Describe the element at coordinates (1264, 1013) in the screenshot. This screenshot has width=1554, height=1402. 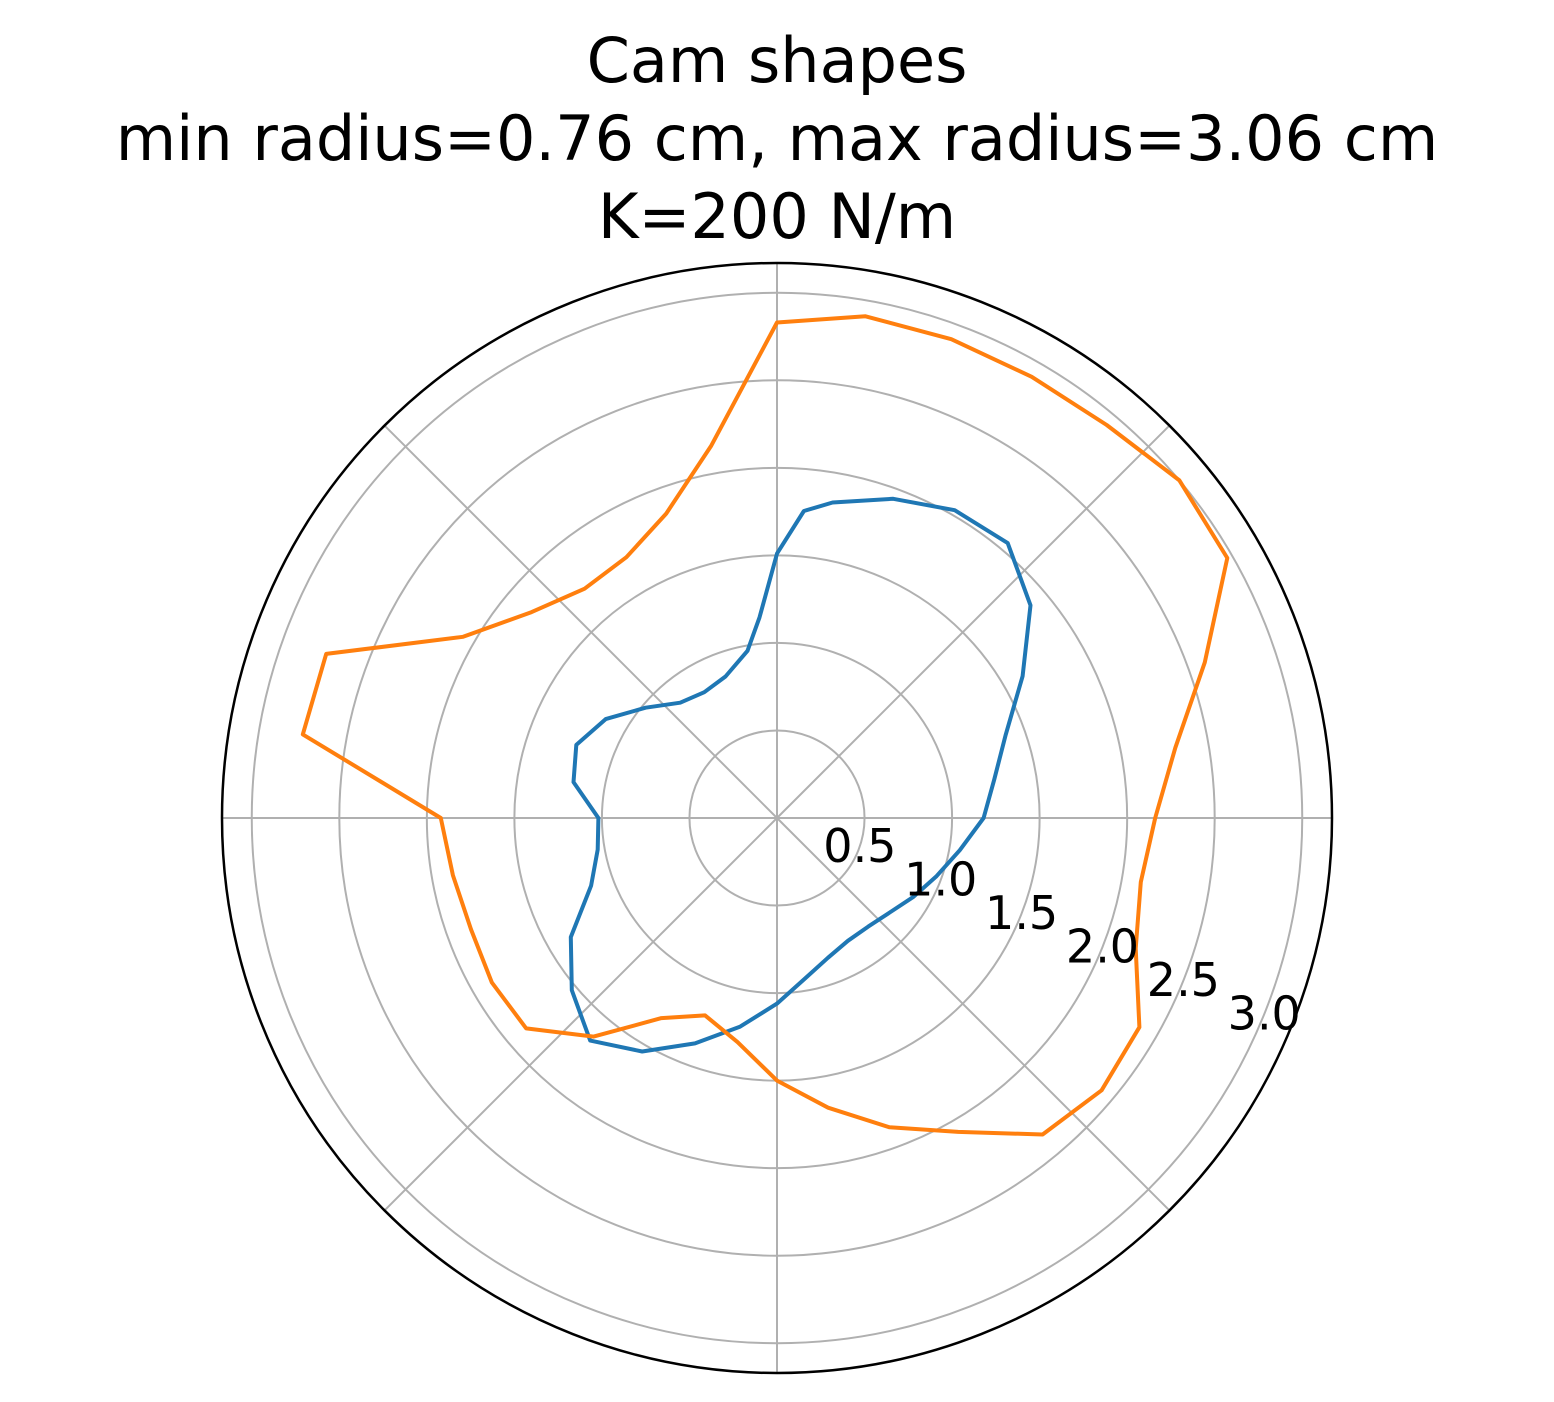
I see `r-tick-label: 3.0` at that location.